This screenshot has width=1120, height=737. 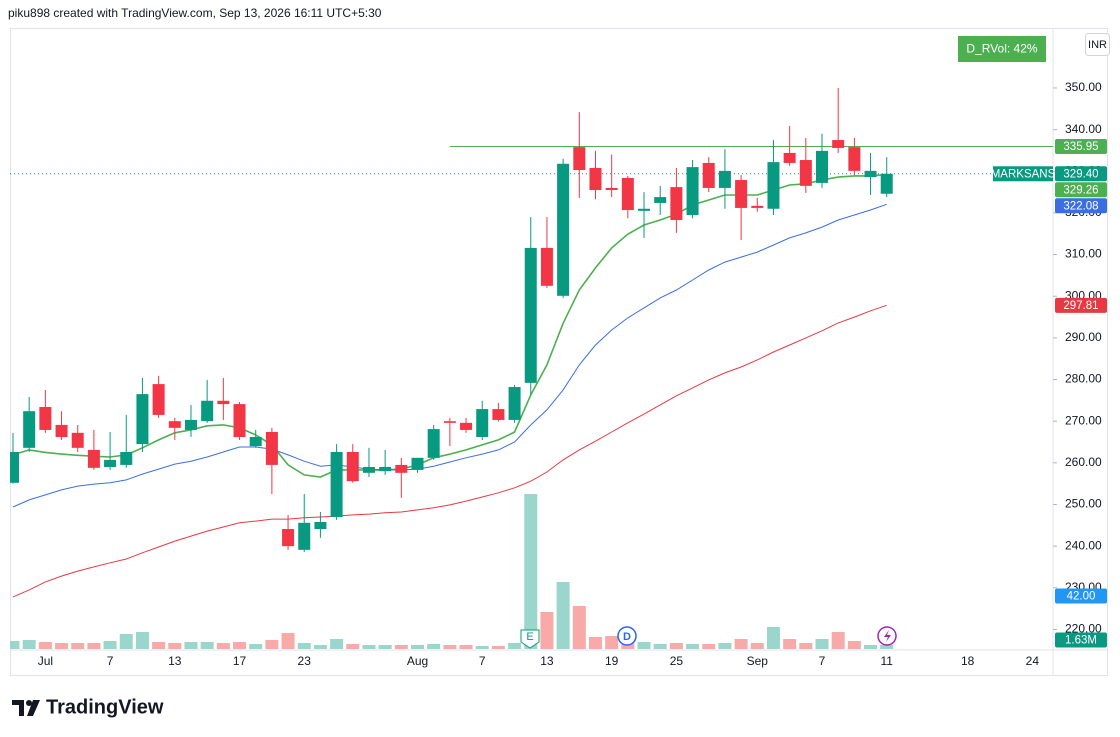 What do you see at coordinates (45, 661) in the screenshot?
I see `x-tick-label: Jul` at bounding box center [45, 661].